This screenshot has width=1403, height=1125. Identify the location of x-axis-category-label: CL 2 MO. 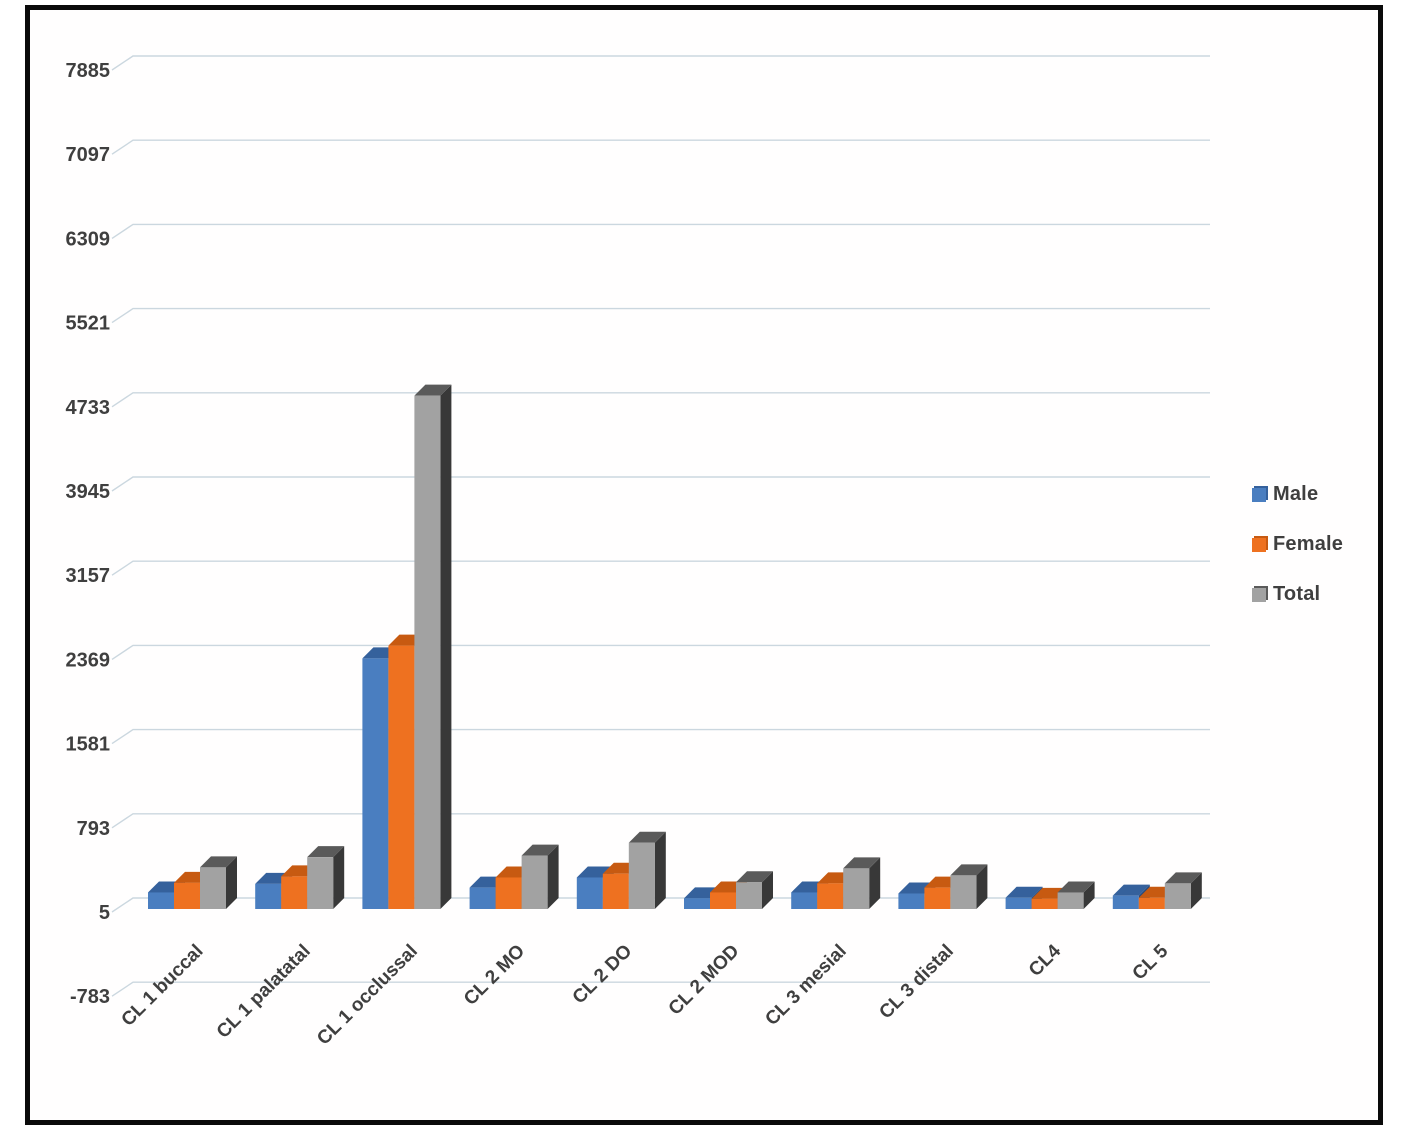
(494, 975).